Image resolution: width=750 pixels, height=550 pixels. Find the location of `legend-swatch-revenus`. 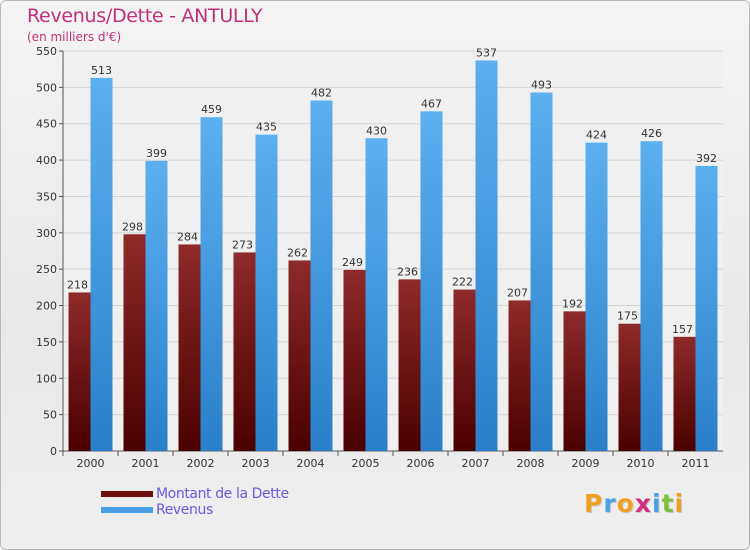

legend-swatch-revenus is located at coordinates (127, 510).